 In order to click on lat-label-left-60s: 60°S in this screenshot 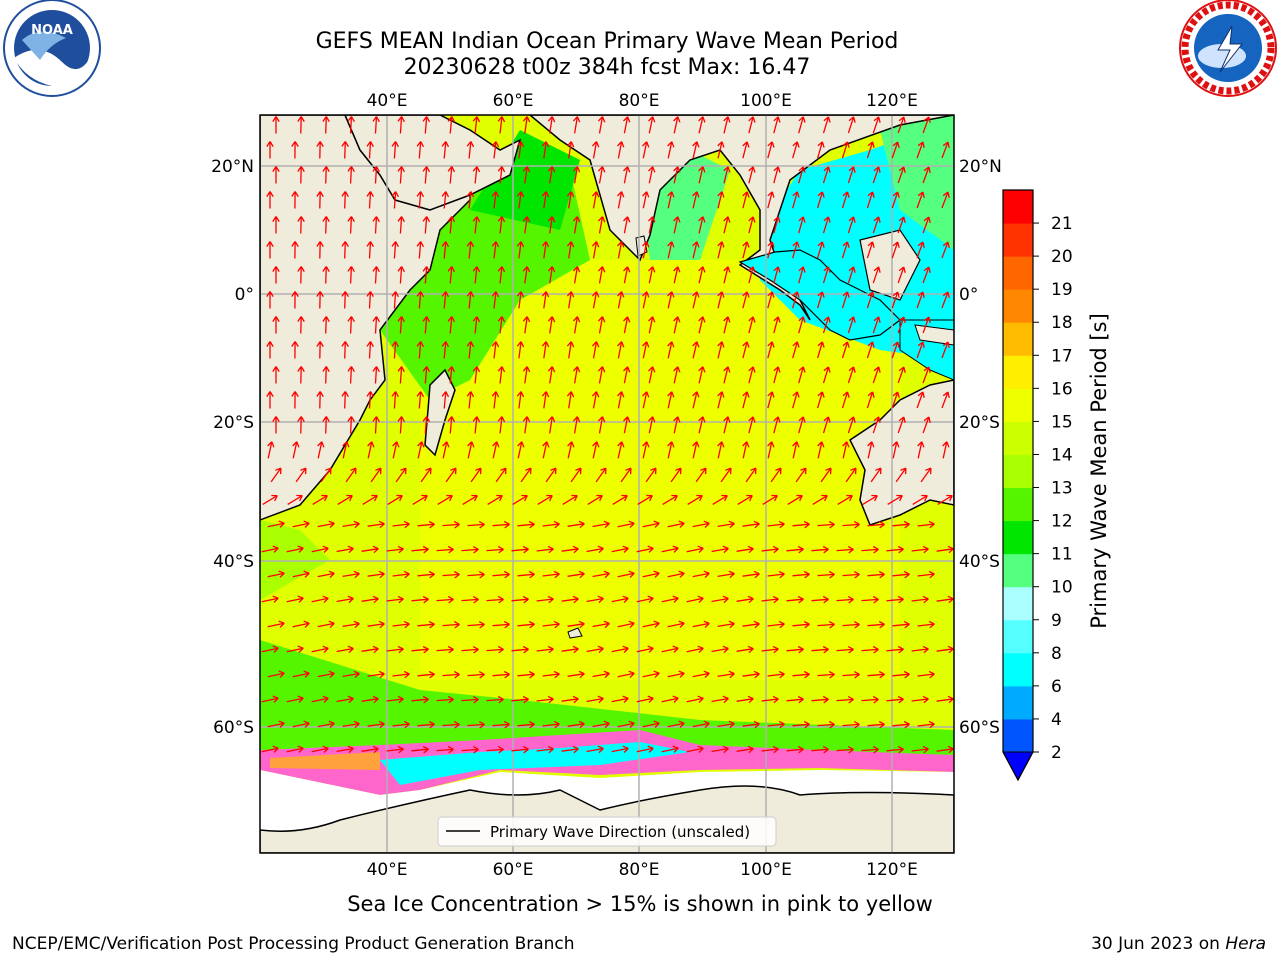, I will do `click(233, 728)`.